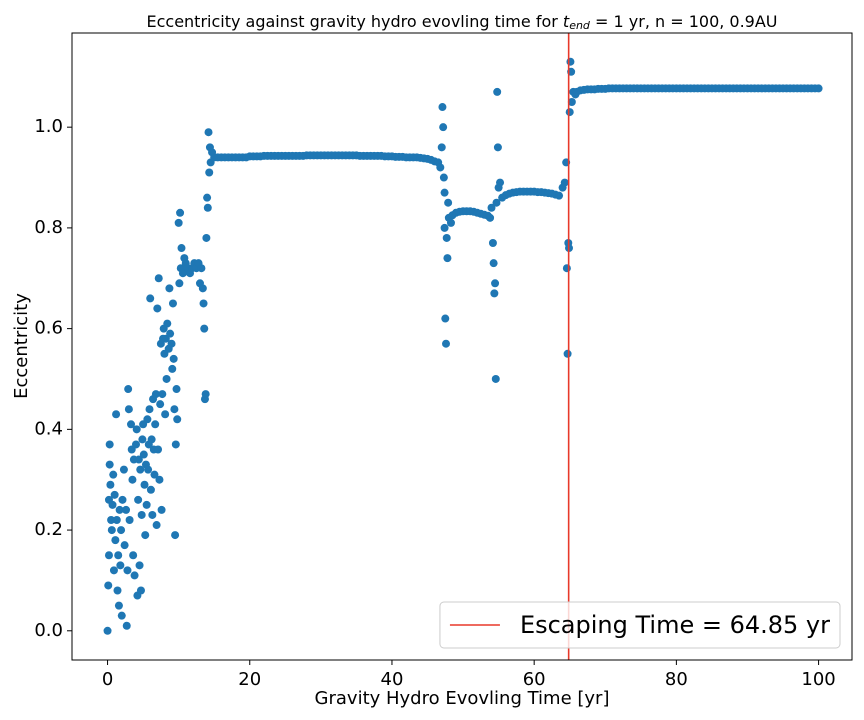 This screenshot has height=720, width=864. Describe the element at coordinates (249, 679) in the screenshot. I see `x-tick-label: 20` at that location.